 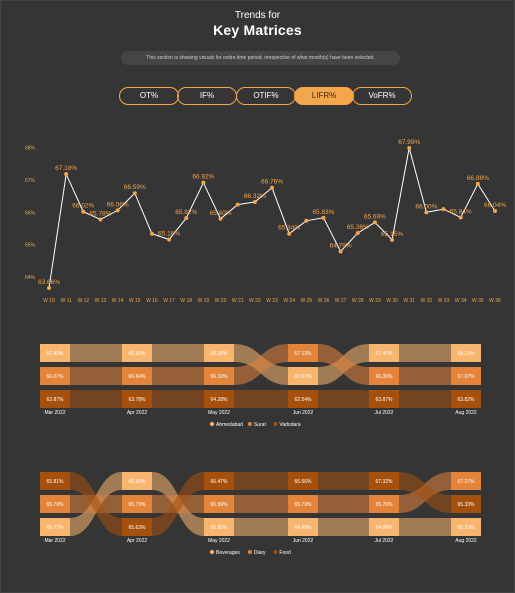 What do you see at coordinates (385, 482) in the screenshot?
I see `cell-value-label: 67.32%` at bounding box center [385, 482].